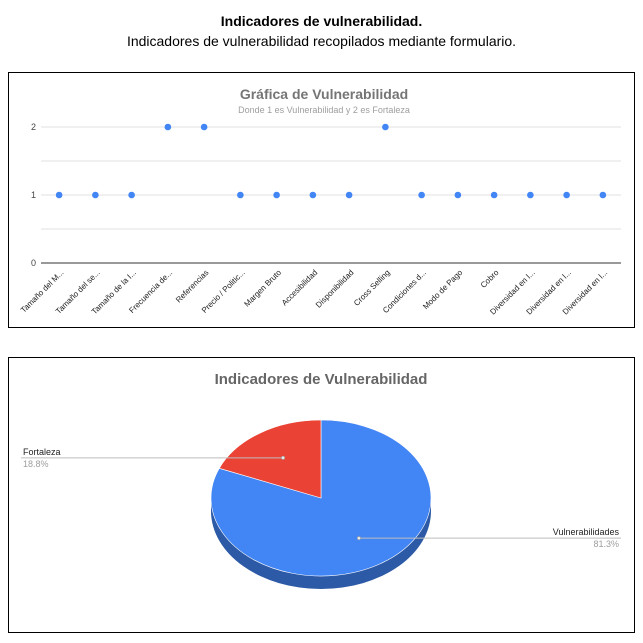 Image resolution: width=643 pixels, height=643 pixels. What do you see at coordinates (270, 459) in the screenshot?
I see `pie-slice` at bounding box center [270, 459].